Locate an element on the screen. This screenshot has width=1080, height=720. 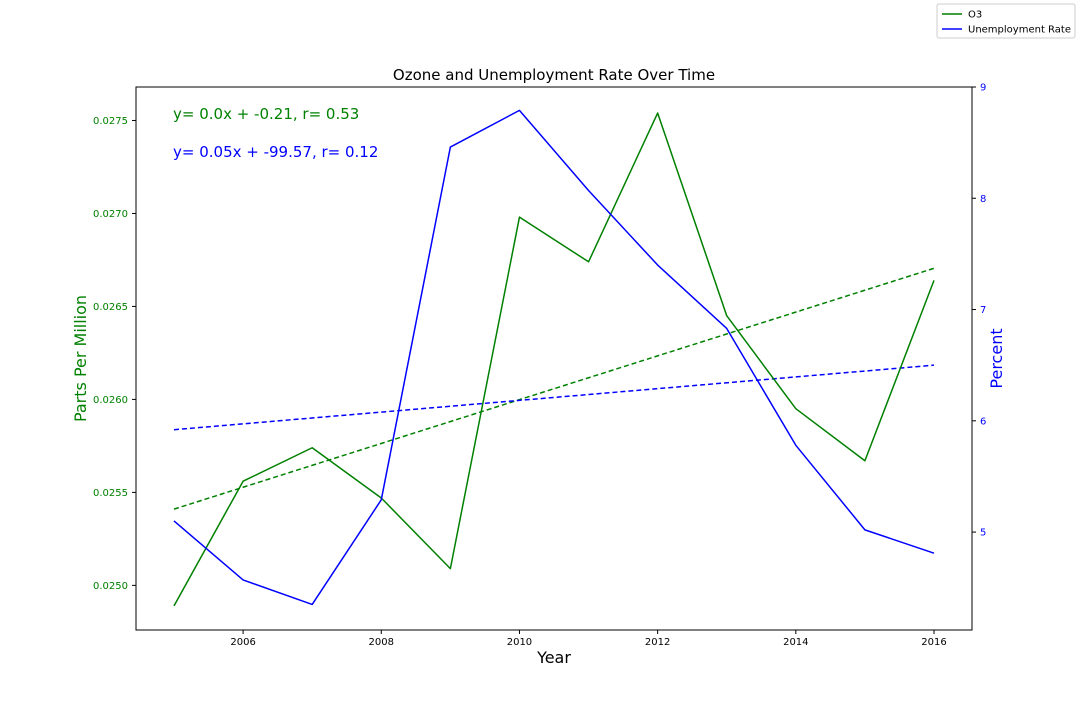
x-tick-label: 2012 is located at coordinates (657, 642).